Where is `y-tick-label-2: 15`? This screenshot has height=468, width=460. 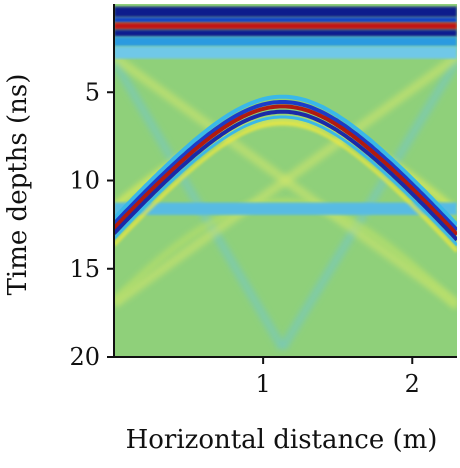
y-tick-label-2: 15 is located at coordinates (84, 269).